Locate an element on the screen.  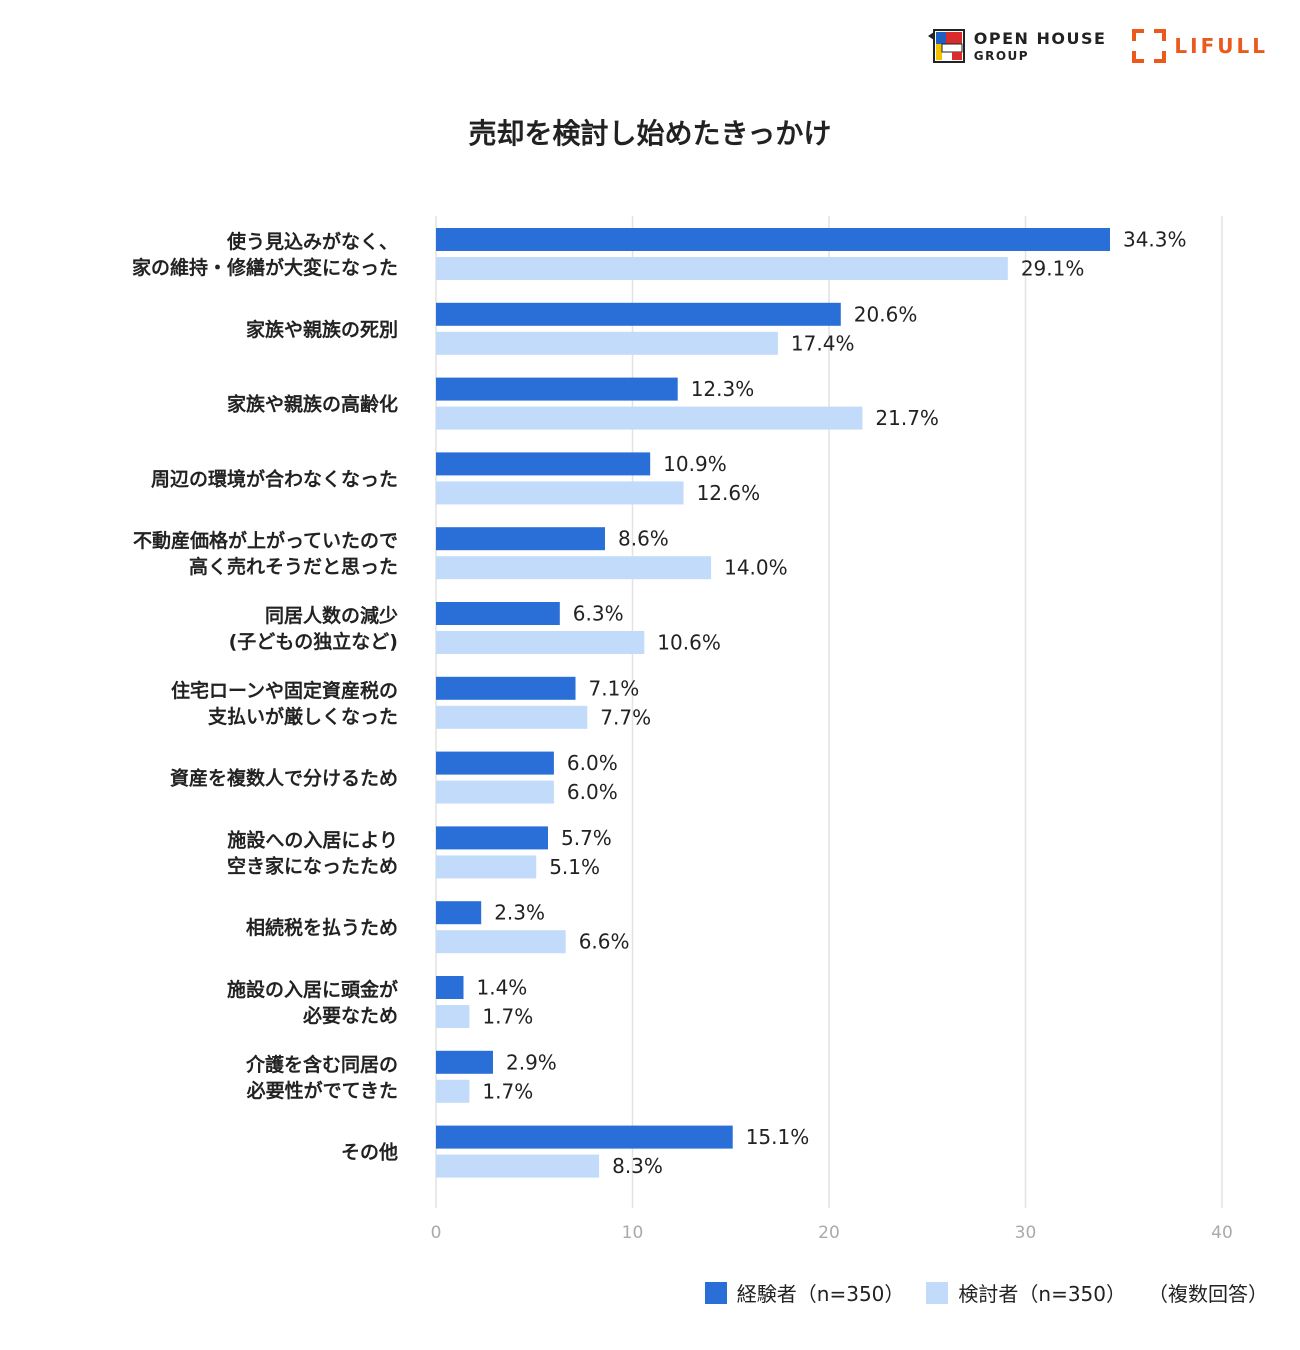
category-label: 施設の入居に頭金が is located at coordinates (312, 989).